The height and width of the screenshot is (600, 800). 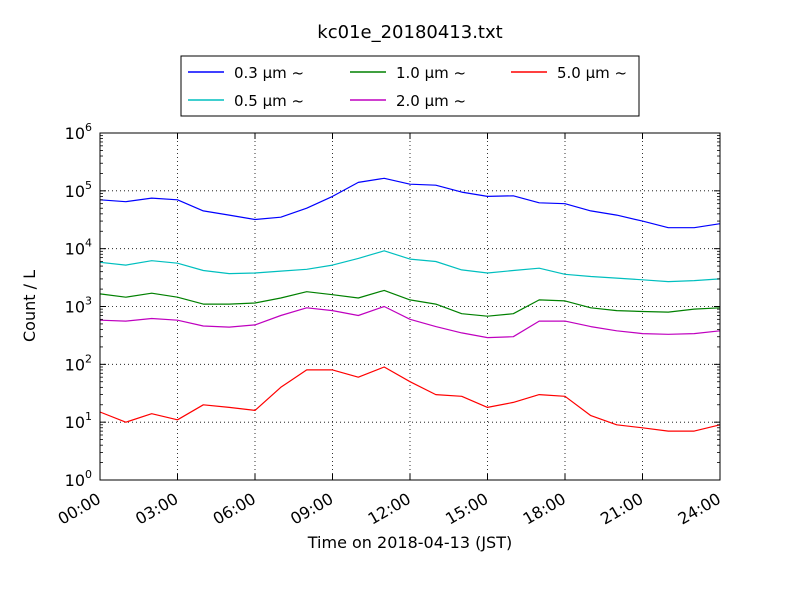 I want to click on legend-label: 0.5 μm ~, so click(x=269, y=101).